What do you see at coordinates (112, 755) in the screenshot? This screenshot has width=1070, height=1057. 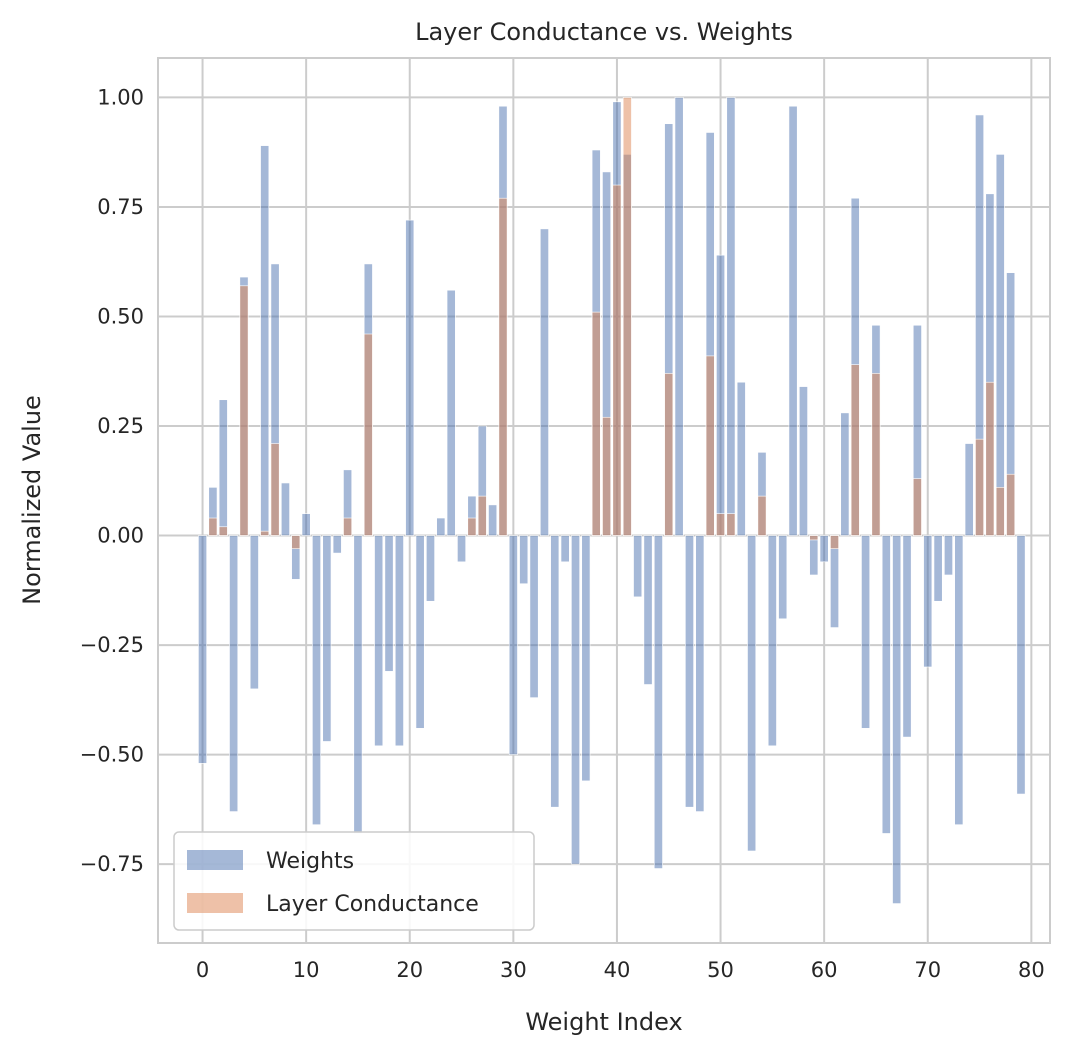 I see `y-tick-label: −0.50` at bounding box center [112, 755].